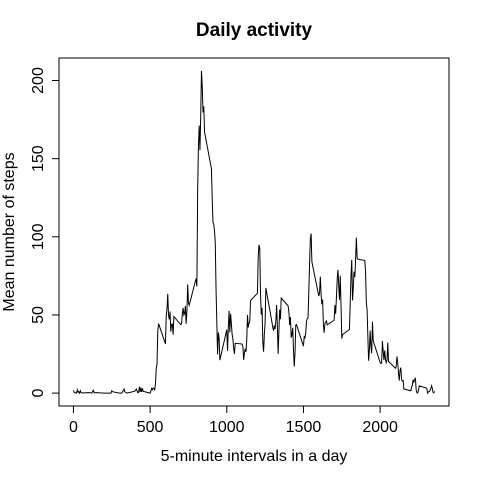 This screenshot has width=480, height=480. What do you see at coordinates (380, 427) in the screenshot?
I see `x-tick-label: 2000` at bounding box center [380, 427].